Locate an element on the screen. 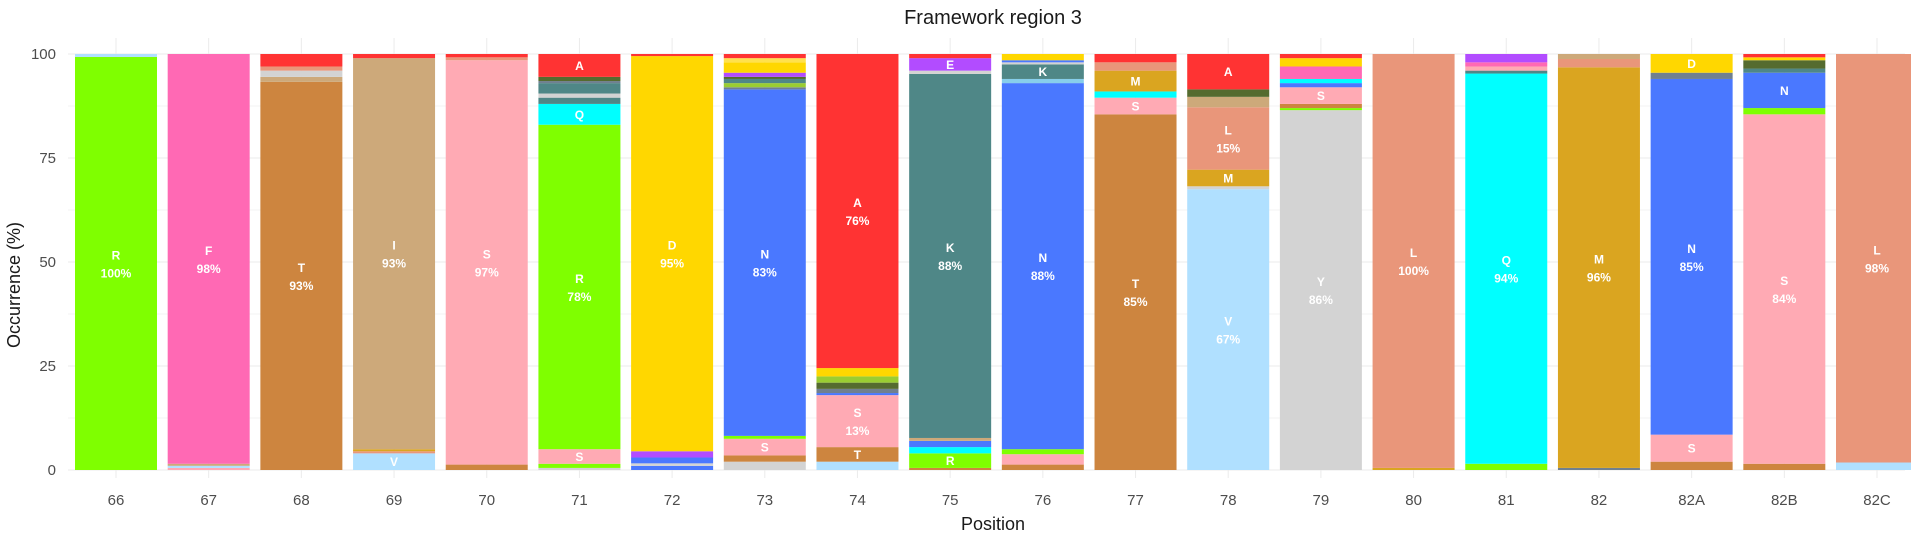 This screenshot has width=1911, height=540. bar-segment-F is located at coordinates (209, 259).